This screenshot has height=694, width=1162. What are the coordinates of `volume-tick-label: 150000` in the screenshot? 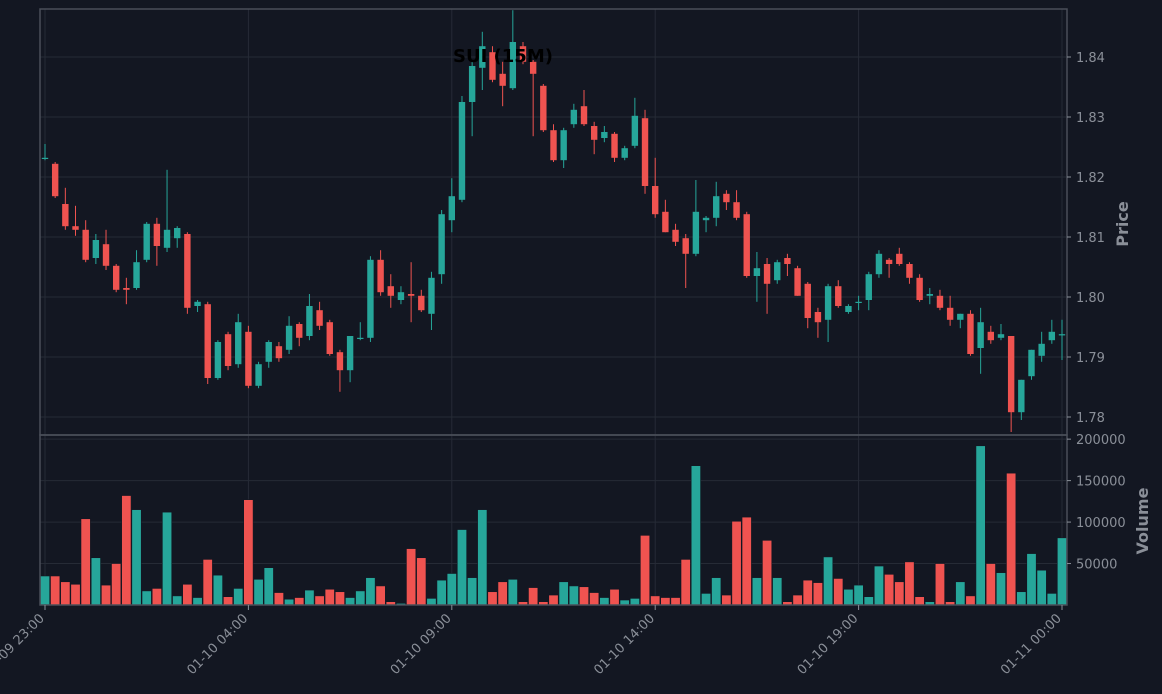 It's located at (1101, 482).